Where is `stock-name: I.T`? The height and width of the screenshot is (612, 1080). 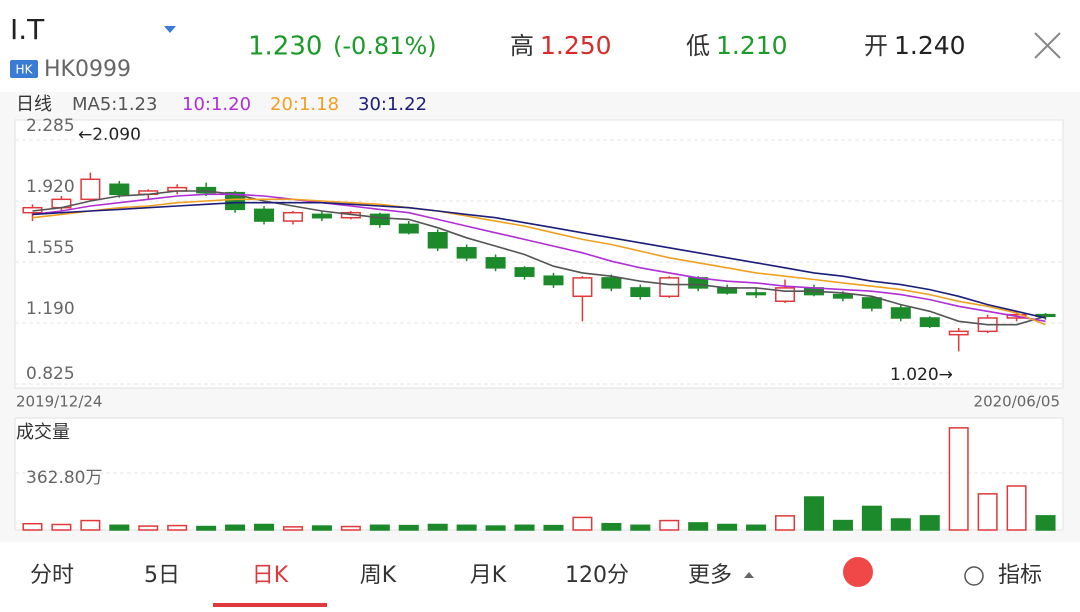
stock-name: I.T is located at coordinates (27, 29).